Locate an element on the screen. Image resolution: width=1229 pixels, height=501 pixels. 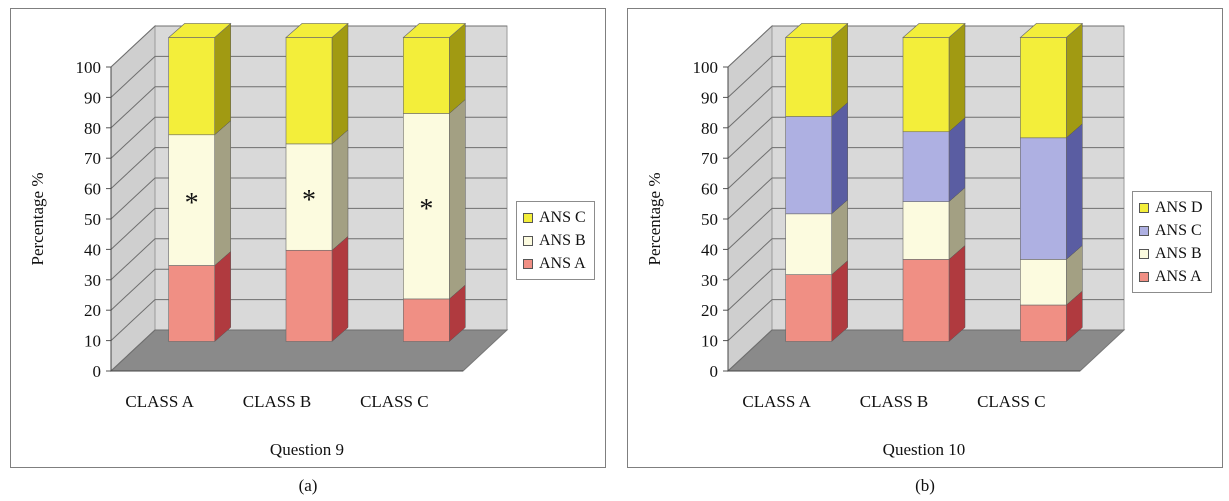
x-axis-label: Question 9 is located at coordinates (307, 449).